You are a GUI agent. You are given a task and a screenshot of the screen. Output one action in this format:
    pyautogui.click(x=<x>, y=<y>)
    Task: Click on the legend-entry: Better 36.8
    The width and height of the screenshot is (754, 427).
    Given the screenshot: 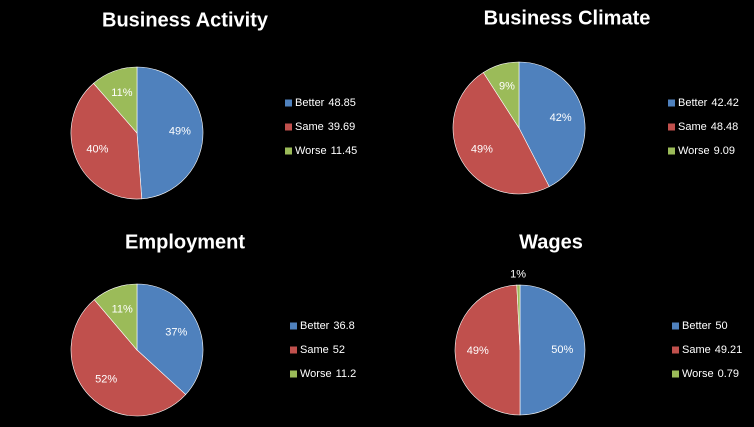 What is the action you would take?
    pyautogui.click(x=327, y=326)
    